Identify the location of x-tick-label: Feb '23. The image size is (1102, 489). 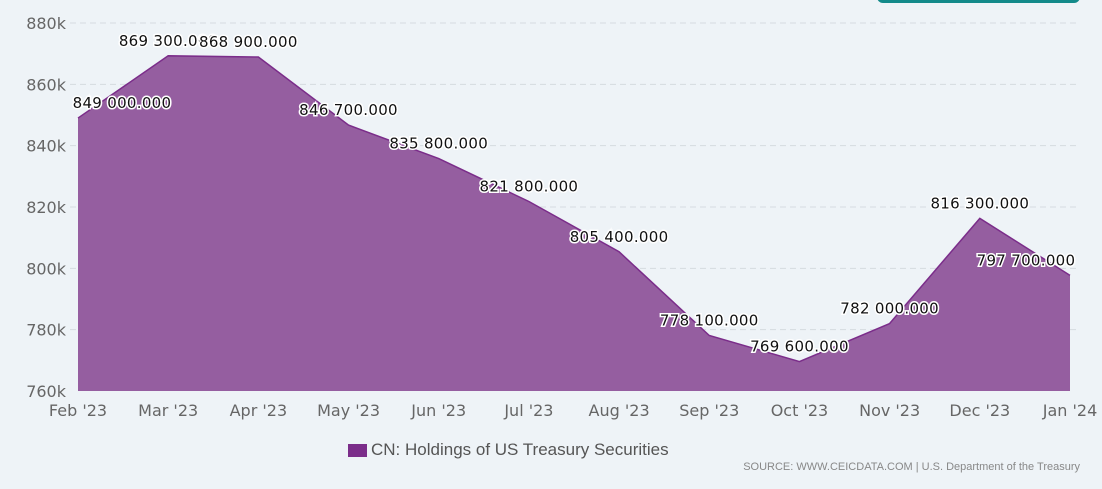
(78, 410).